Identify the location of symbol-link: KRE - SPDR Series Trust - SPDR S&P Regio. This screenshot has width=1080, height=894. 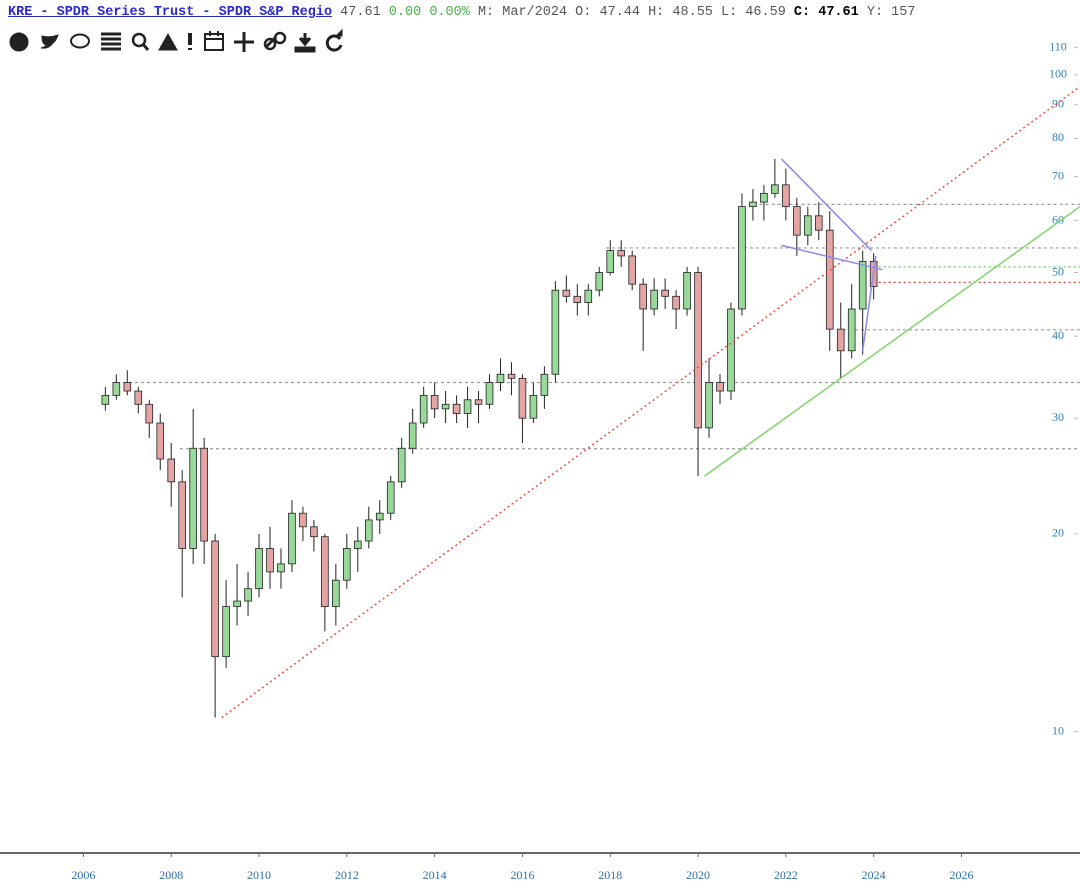
(170, 12).